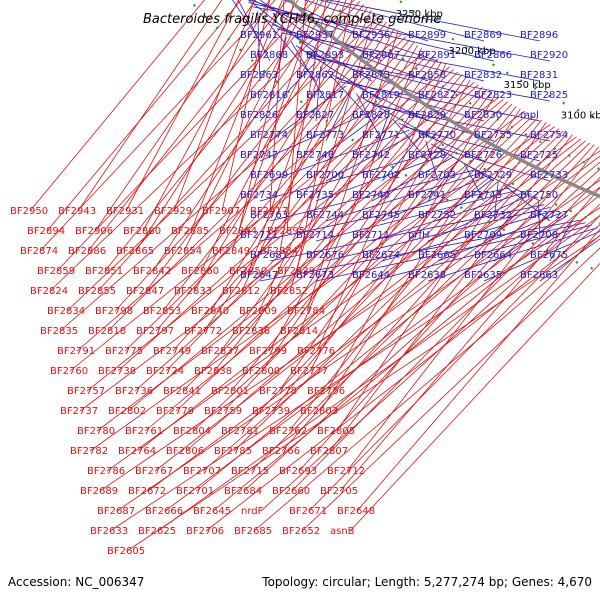  What do you see at coordinates (281, 451) in the screenshot?
I see `gene-label-reverse: BF2766` at bounding box center [281, 451].